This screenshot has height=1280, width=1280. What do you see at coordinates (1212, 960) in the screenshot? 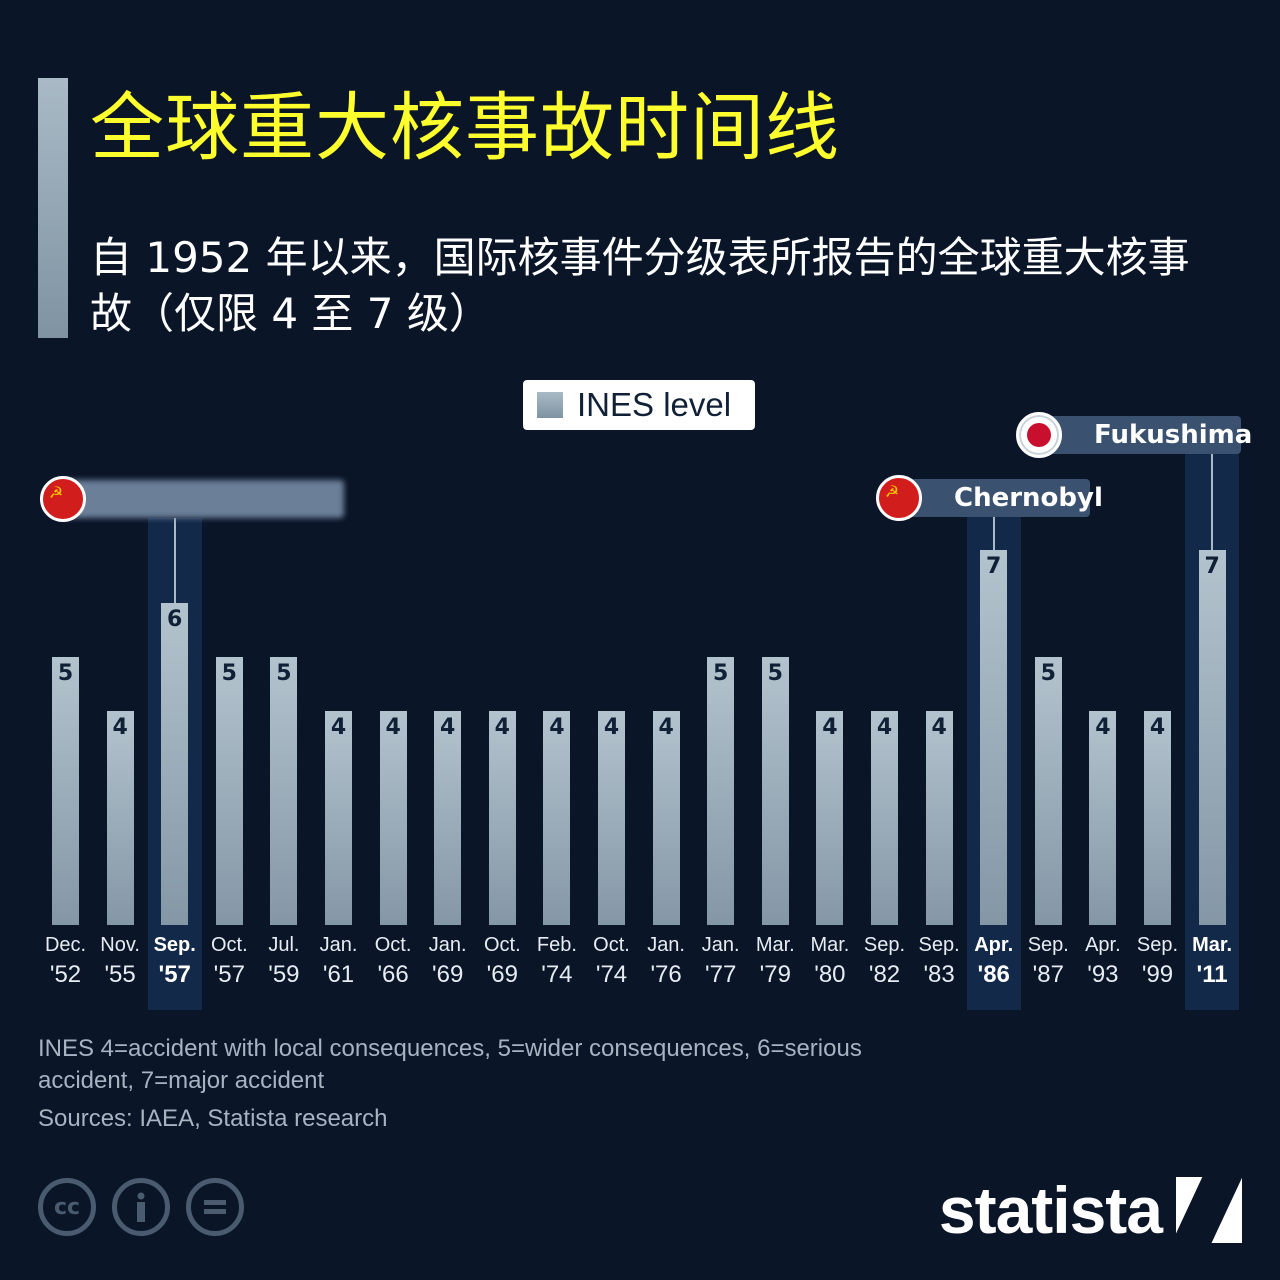
I see `x-axis-label: Mar. '11` at bounding box center [1212, 960].